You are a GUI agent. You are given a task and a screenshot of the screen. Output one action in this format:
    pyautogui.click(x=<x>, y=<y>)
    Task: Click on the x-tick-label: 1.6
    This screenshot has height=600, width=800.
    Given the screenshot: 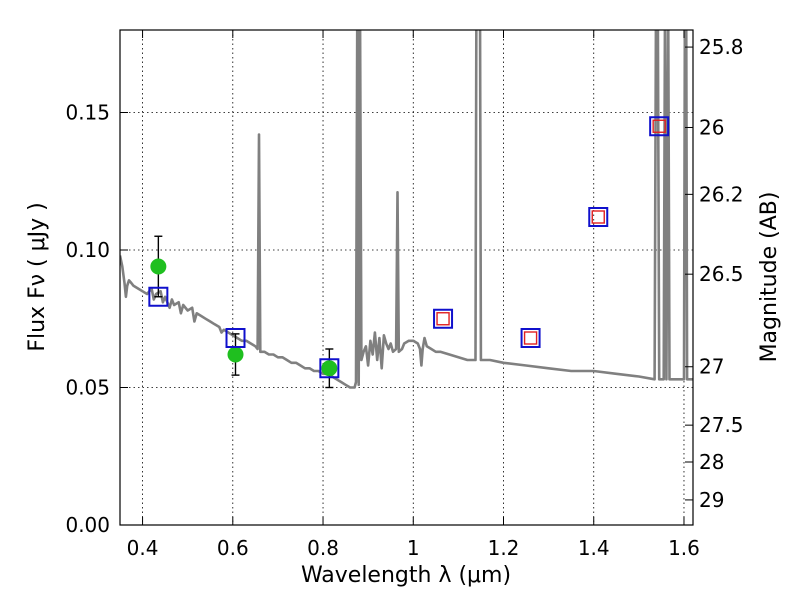 What is the action you would take?
    pyautogui.click(x=684, y=548)
    